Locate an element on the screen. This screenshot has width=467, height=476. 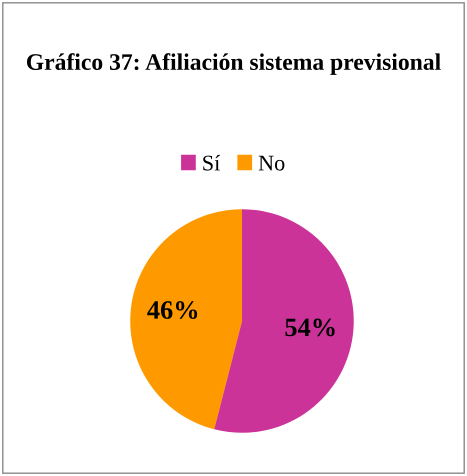
chart-title: Gráfico 37: Afiliación sistema previsional is located at coordinates (233, 64).